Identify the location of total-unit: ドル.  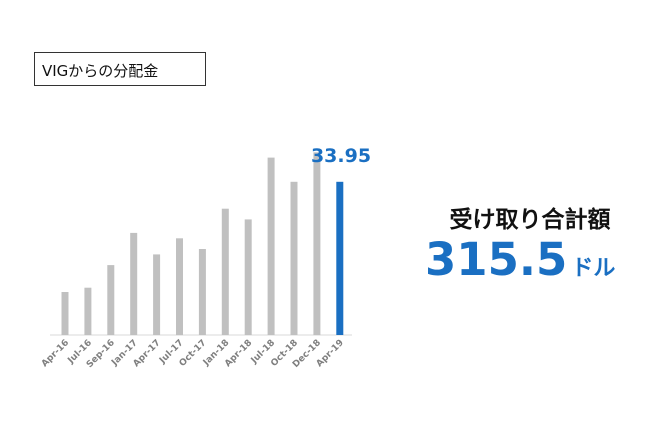
(593, 268).